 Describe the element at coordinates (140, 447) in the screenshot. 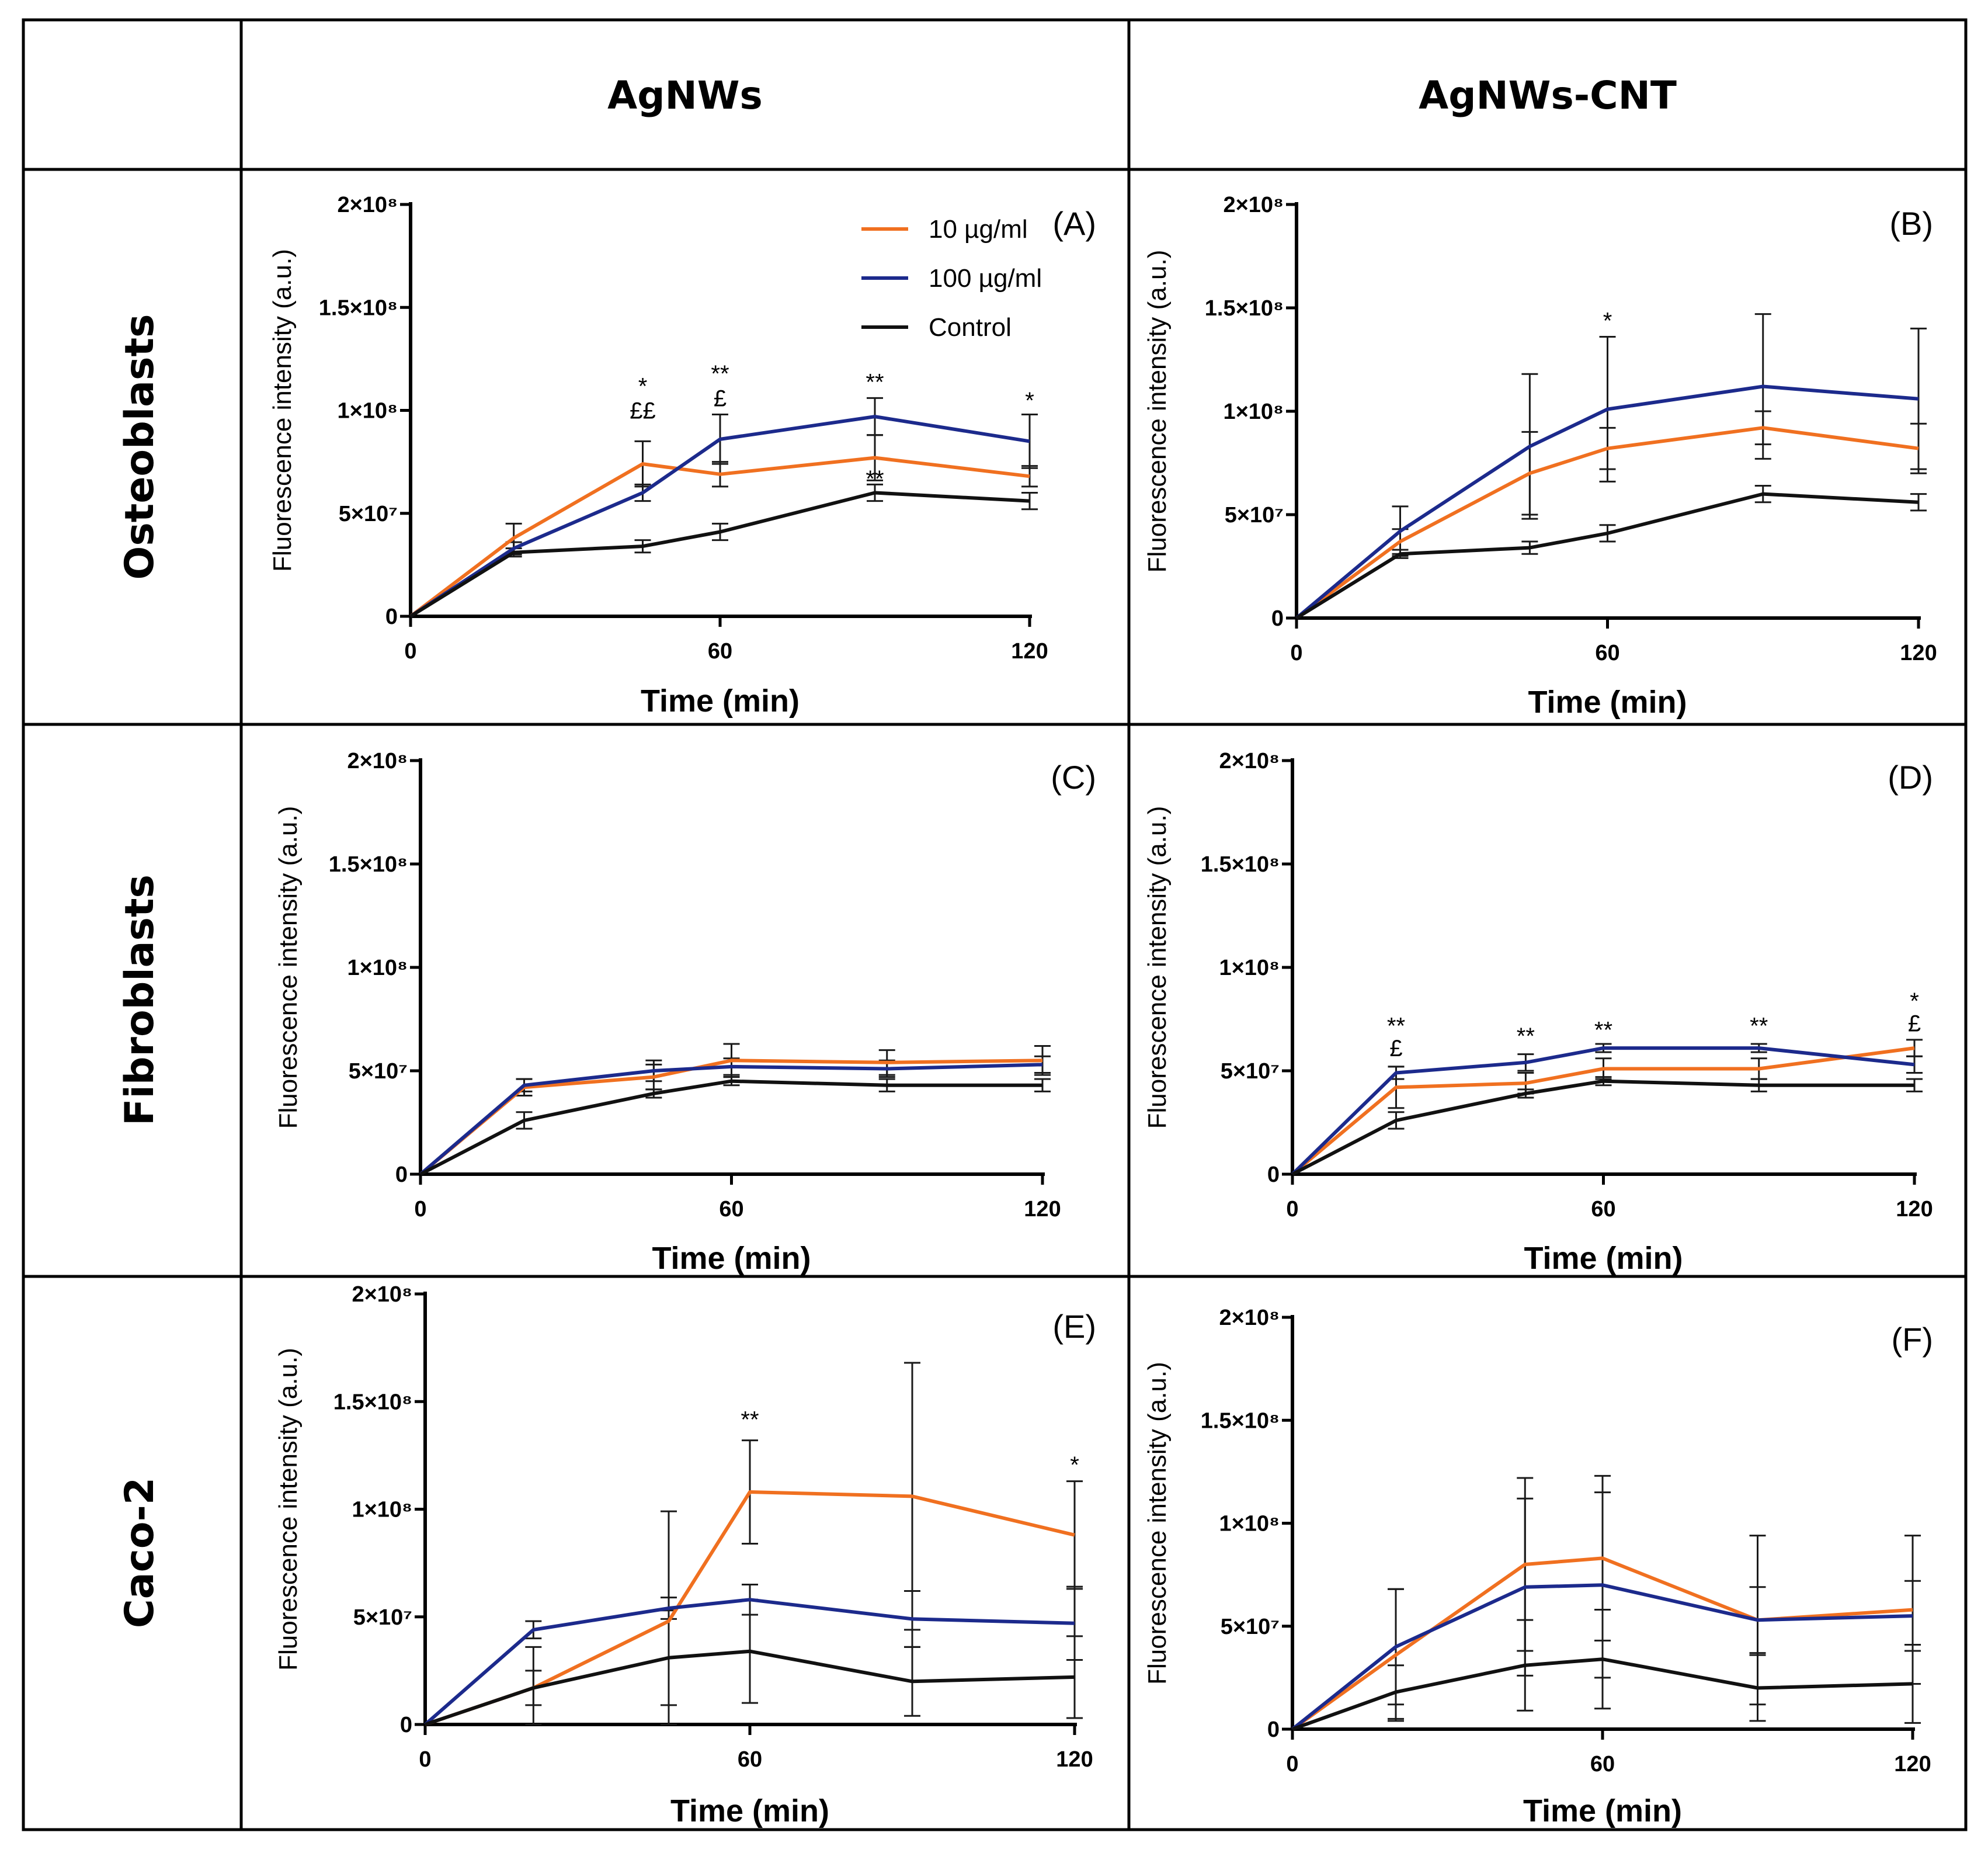

I see `row-label-osteoblasts: Osteoblasts` at that location.